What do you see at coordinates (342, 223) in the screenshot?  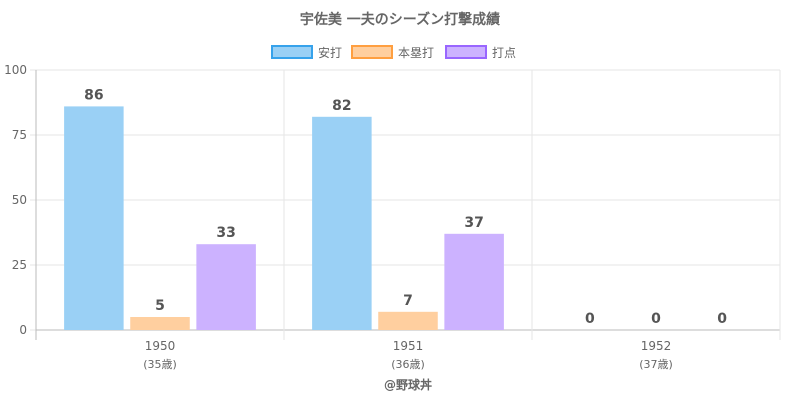 I see `bar-1-1951` at bounding box center [342, 223].